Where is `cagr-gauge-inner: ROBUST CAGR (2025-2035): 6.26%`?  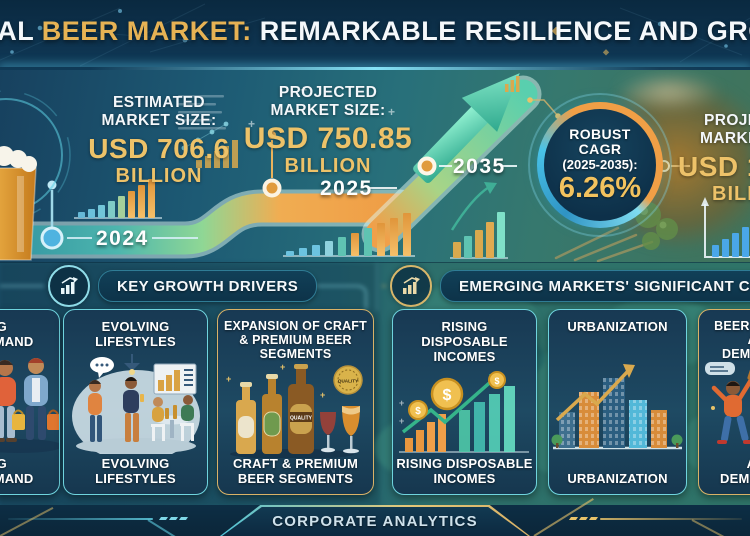
cagr-gauge-inner: ROBUST CAGR (2025-2035): 6.26% is located at coordinates (600, 165).